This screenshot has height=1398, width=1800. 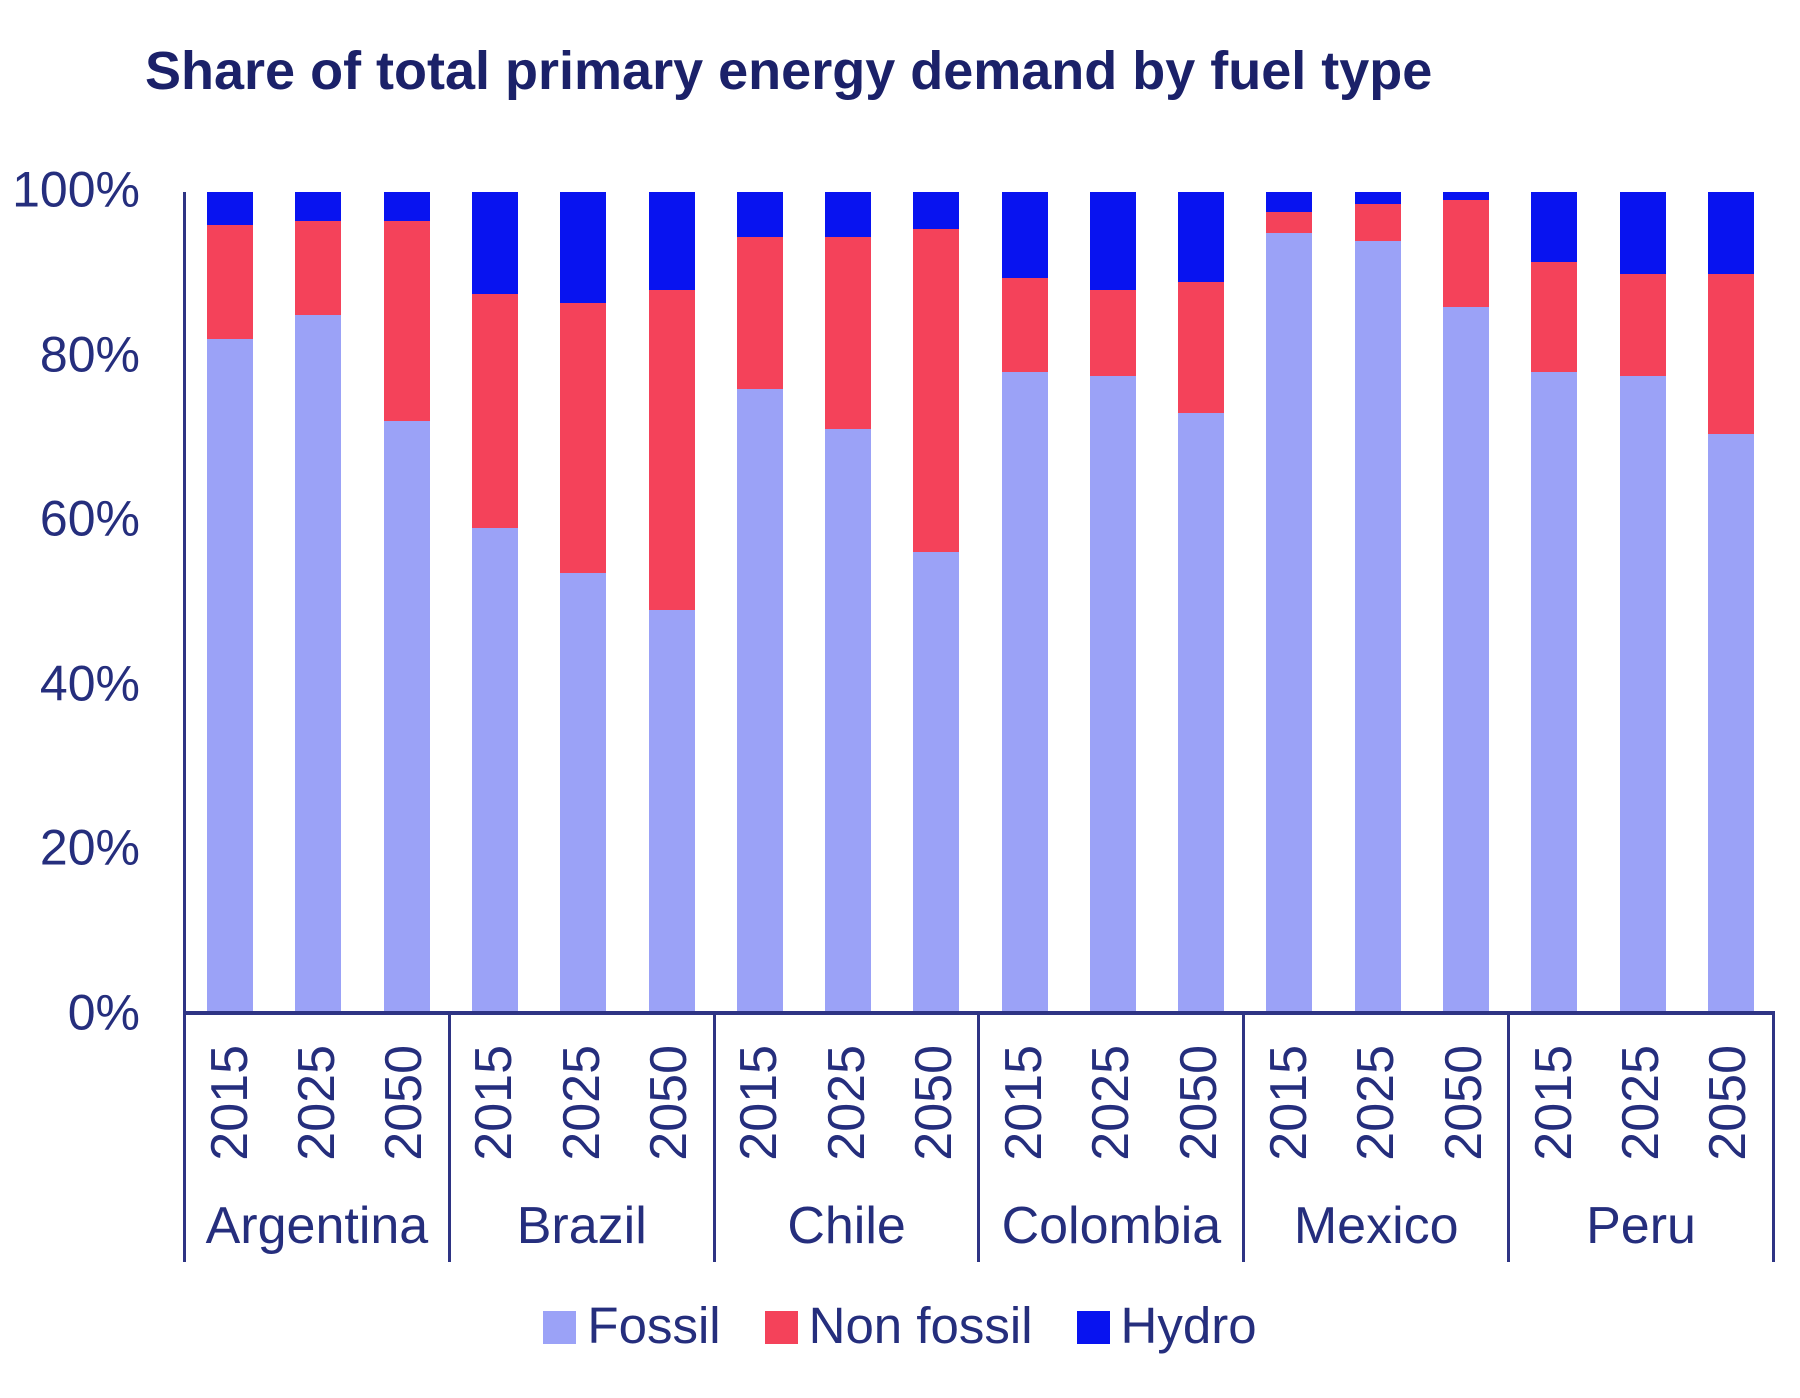 I want to click on stacked-bar-brazil-2025, so click(x=583, y=601).